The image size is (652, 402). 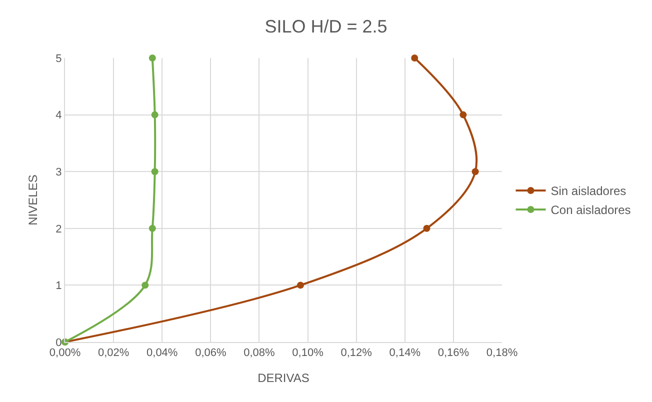 I want to click on y-tick-label: 3, so click(x=59, y=172).